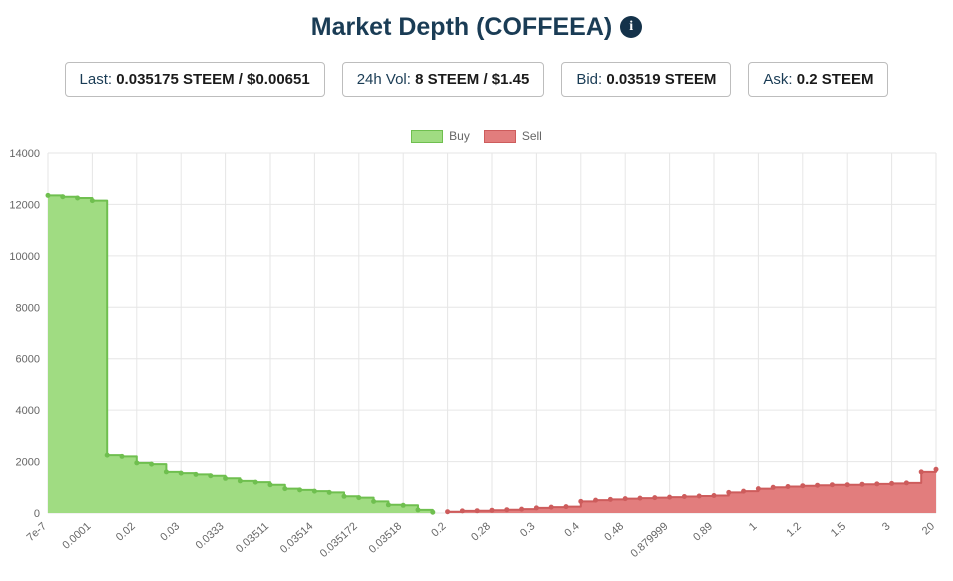 Image resolution: width=953 pixels, height=581 pixels. I want to click on svg-text: 1, so click(753, 526).